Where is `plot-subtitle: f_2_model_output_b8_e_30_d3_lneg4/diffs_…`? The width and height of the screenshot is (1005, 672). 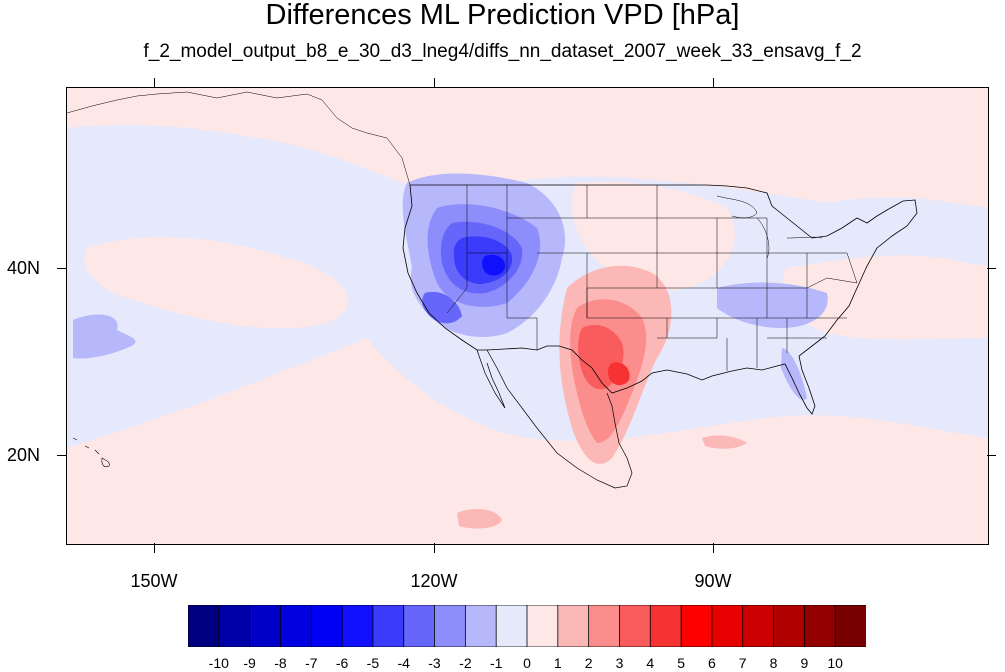 plot-subtitle: f_2_model_output_b8_e_30_d3_lneg4/diffs_… is located at coordinates (502, 51).